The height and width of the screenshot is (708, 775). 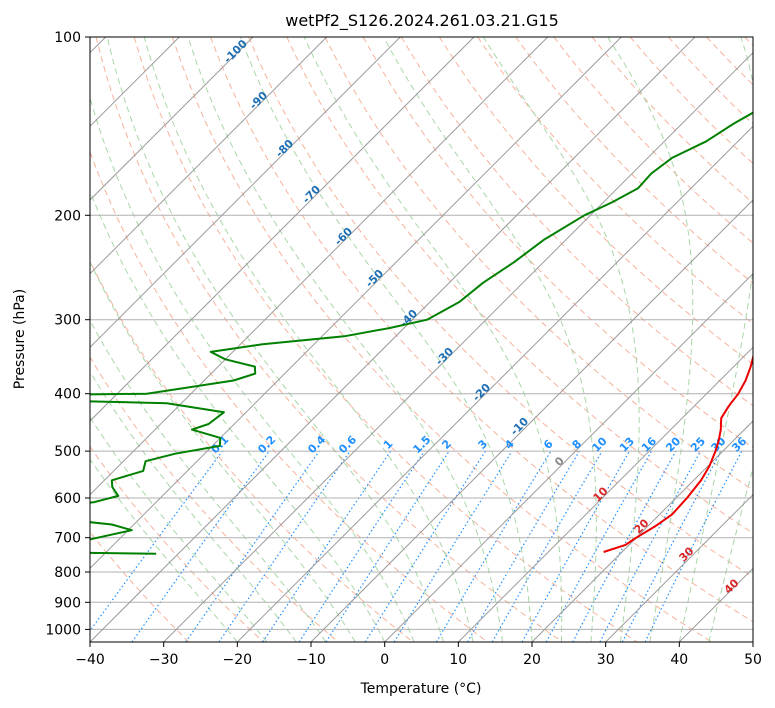 I want to click on y-tick-label: 200, so click(x=67, y=216).